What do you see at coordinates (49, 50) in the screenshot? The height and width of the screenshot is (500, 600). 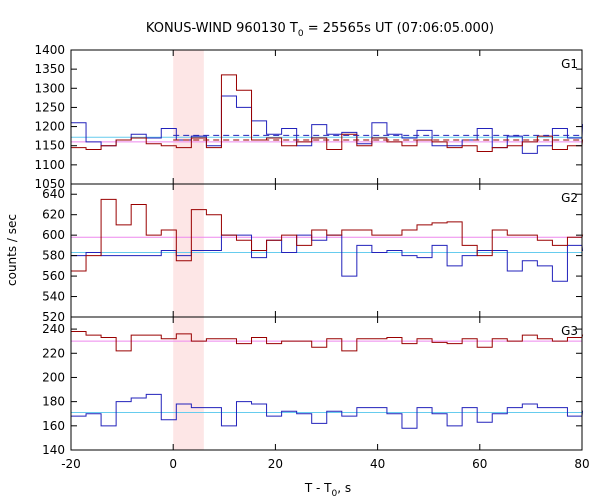 I see `g1-ytick-label: 1400` at bounding box center [49, 50].